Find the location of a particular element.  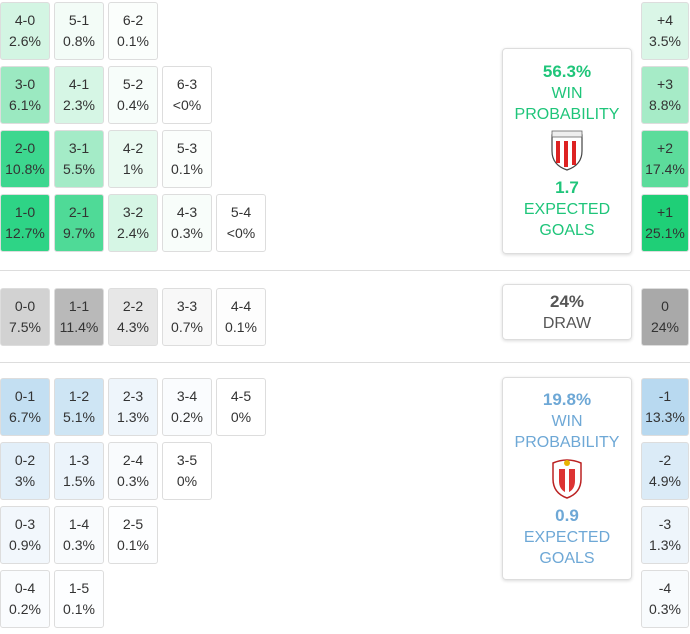

probability: 3.5% is located at coordinates (665, 41).